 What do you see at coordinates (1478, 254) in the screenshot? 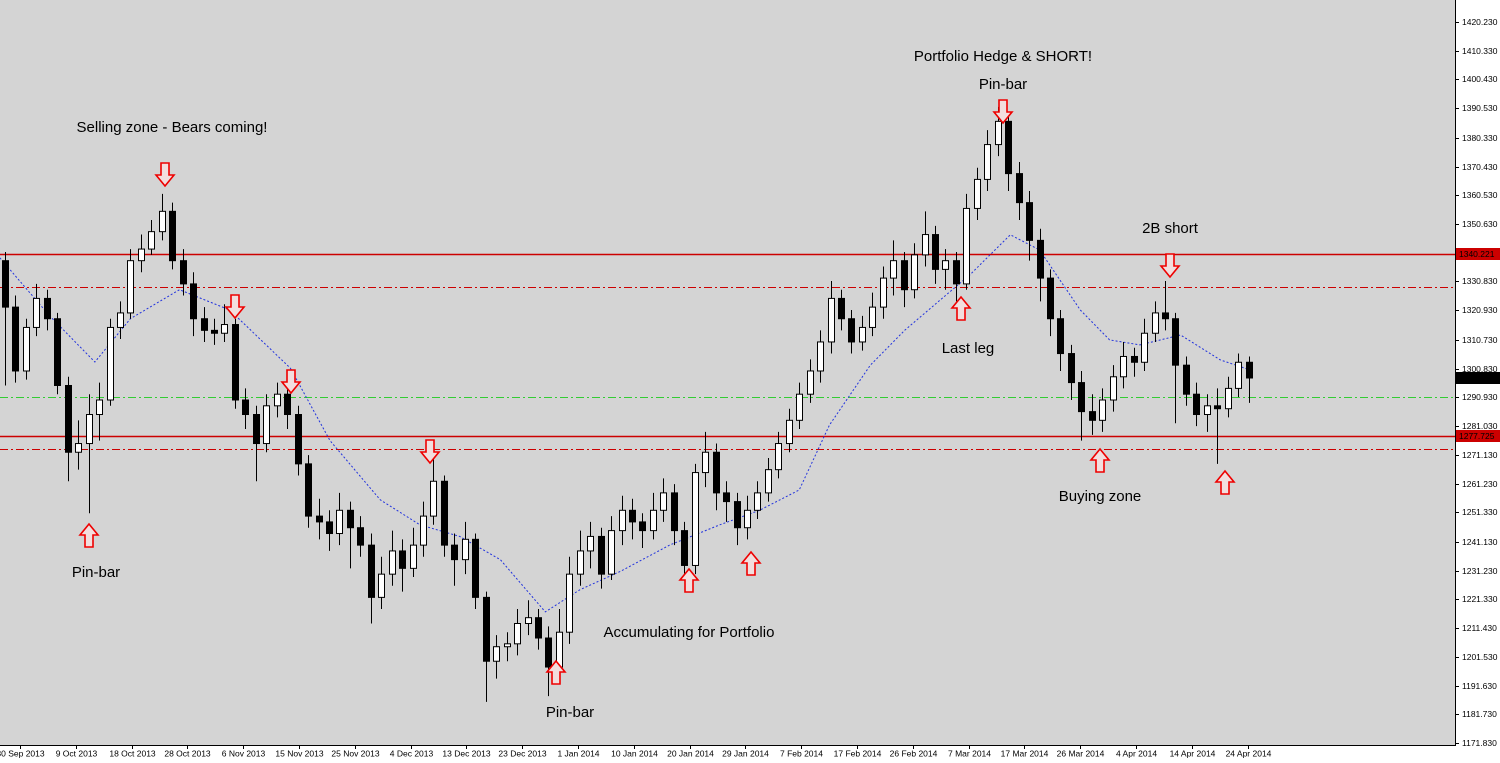
I see `price-tag` at bounding box center [1478, 254].